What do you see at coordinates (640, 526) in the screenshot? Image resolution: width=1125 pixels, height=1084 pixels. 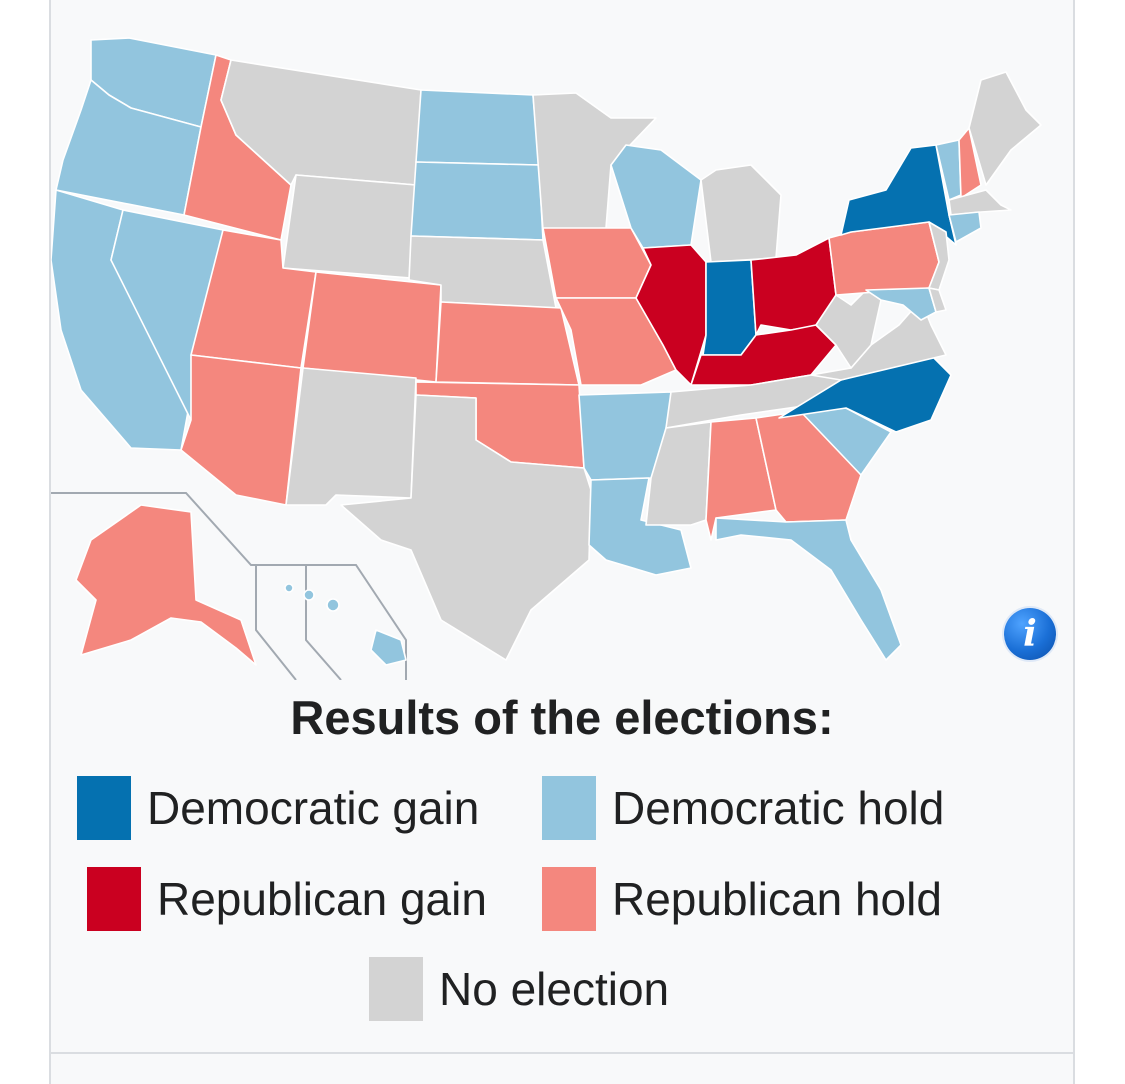 I see `state-LA` at bounding box center [640, 526].